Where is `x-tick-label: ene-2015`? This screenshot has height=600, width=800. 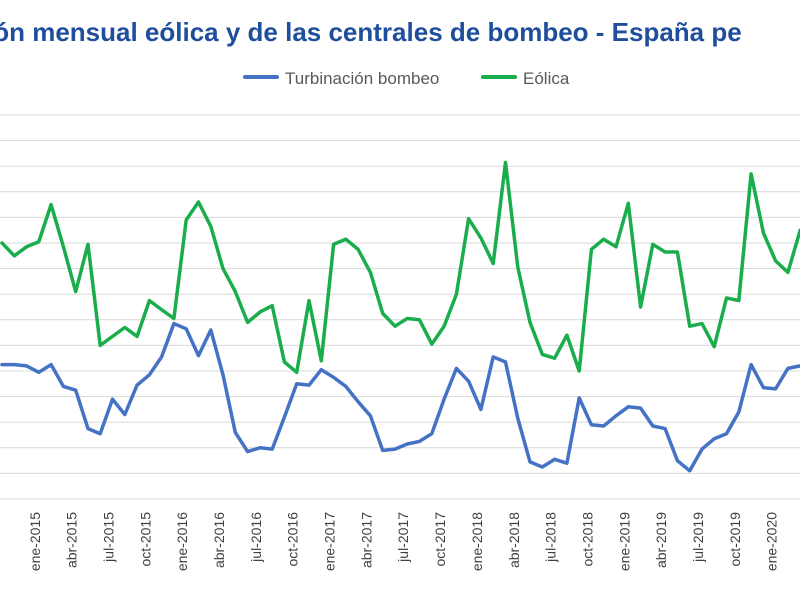
x-tick-label: ene-2015 is located at coordinates (35, 541).